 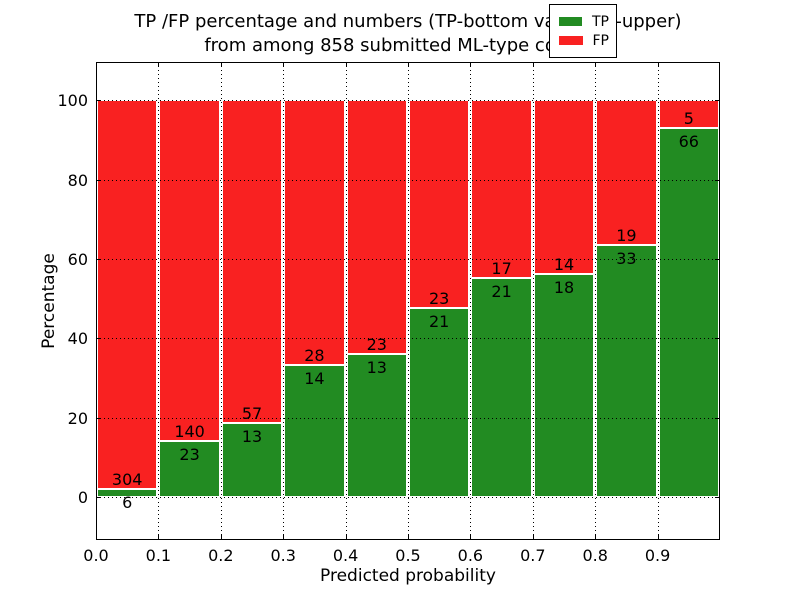 I want to click on x-axis-label: Predicted probability, so click(x=408, y=576).